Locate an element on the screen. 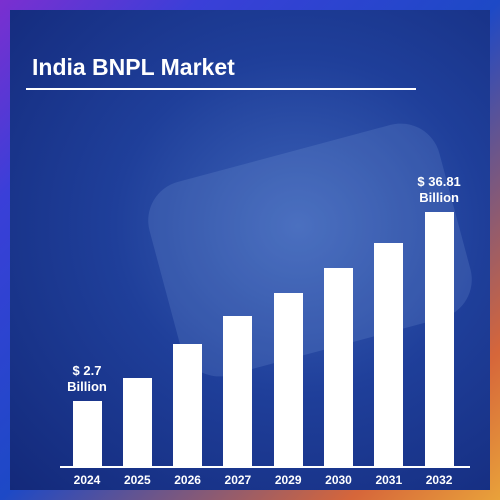 The width and height of the screenshot is (500, 500). x-tick-label: 2026 is located at coordinates (187, 480).